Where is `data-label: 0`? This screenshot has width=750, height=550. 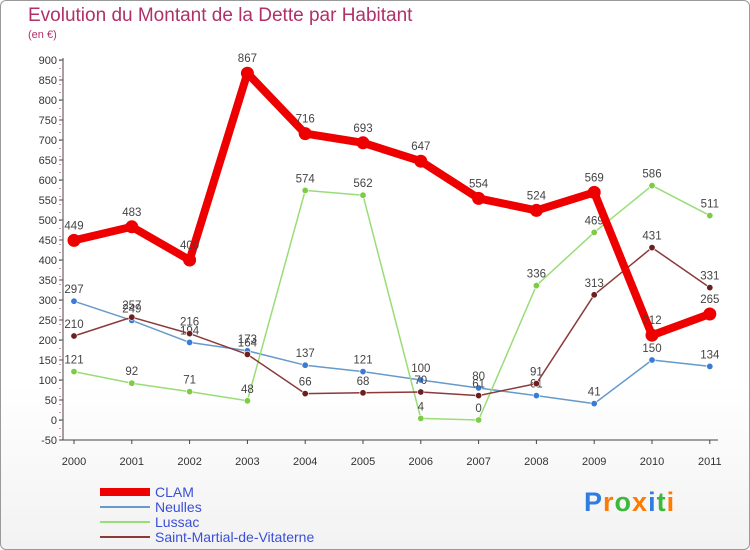
data-label: 0 is located at coordinates (478, 409).